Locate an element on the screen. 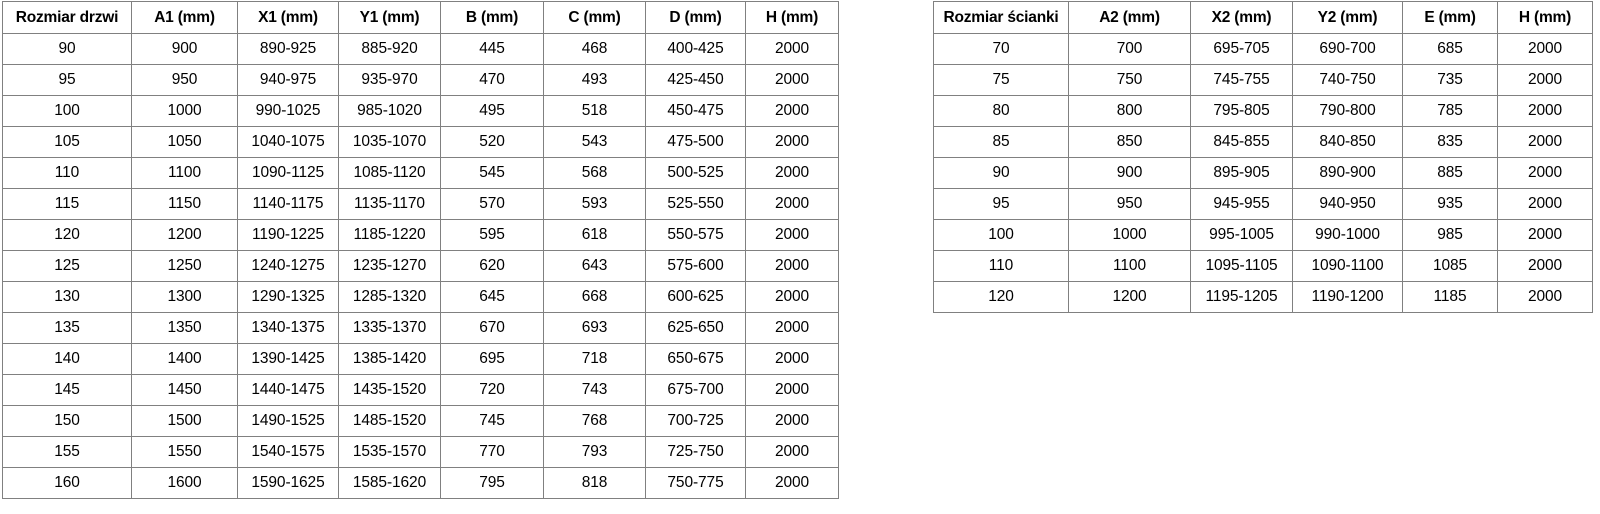  door-cell-r5-c5: 593 is located at coordinates (594, 204).